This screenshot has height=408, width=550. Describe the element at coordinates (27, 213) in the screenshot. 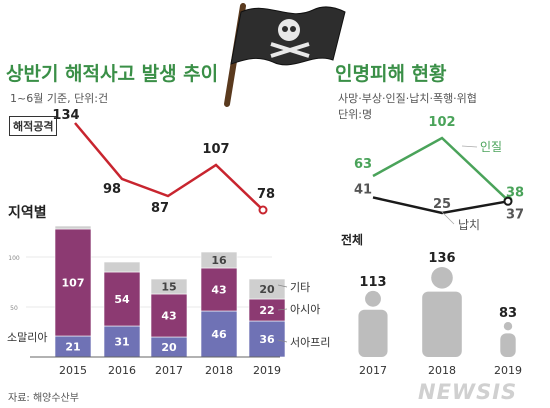

I see `region-heading: 지역별` at that location.